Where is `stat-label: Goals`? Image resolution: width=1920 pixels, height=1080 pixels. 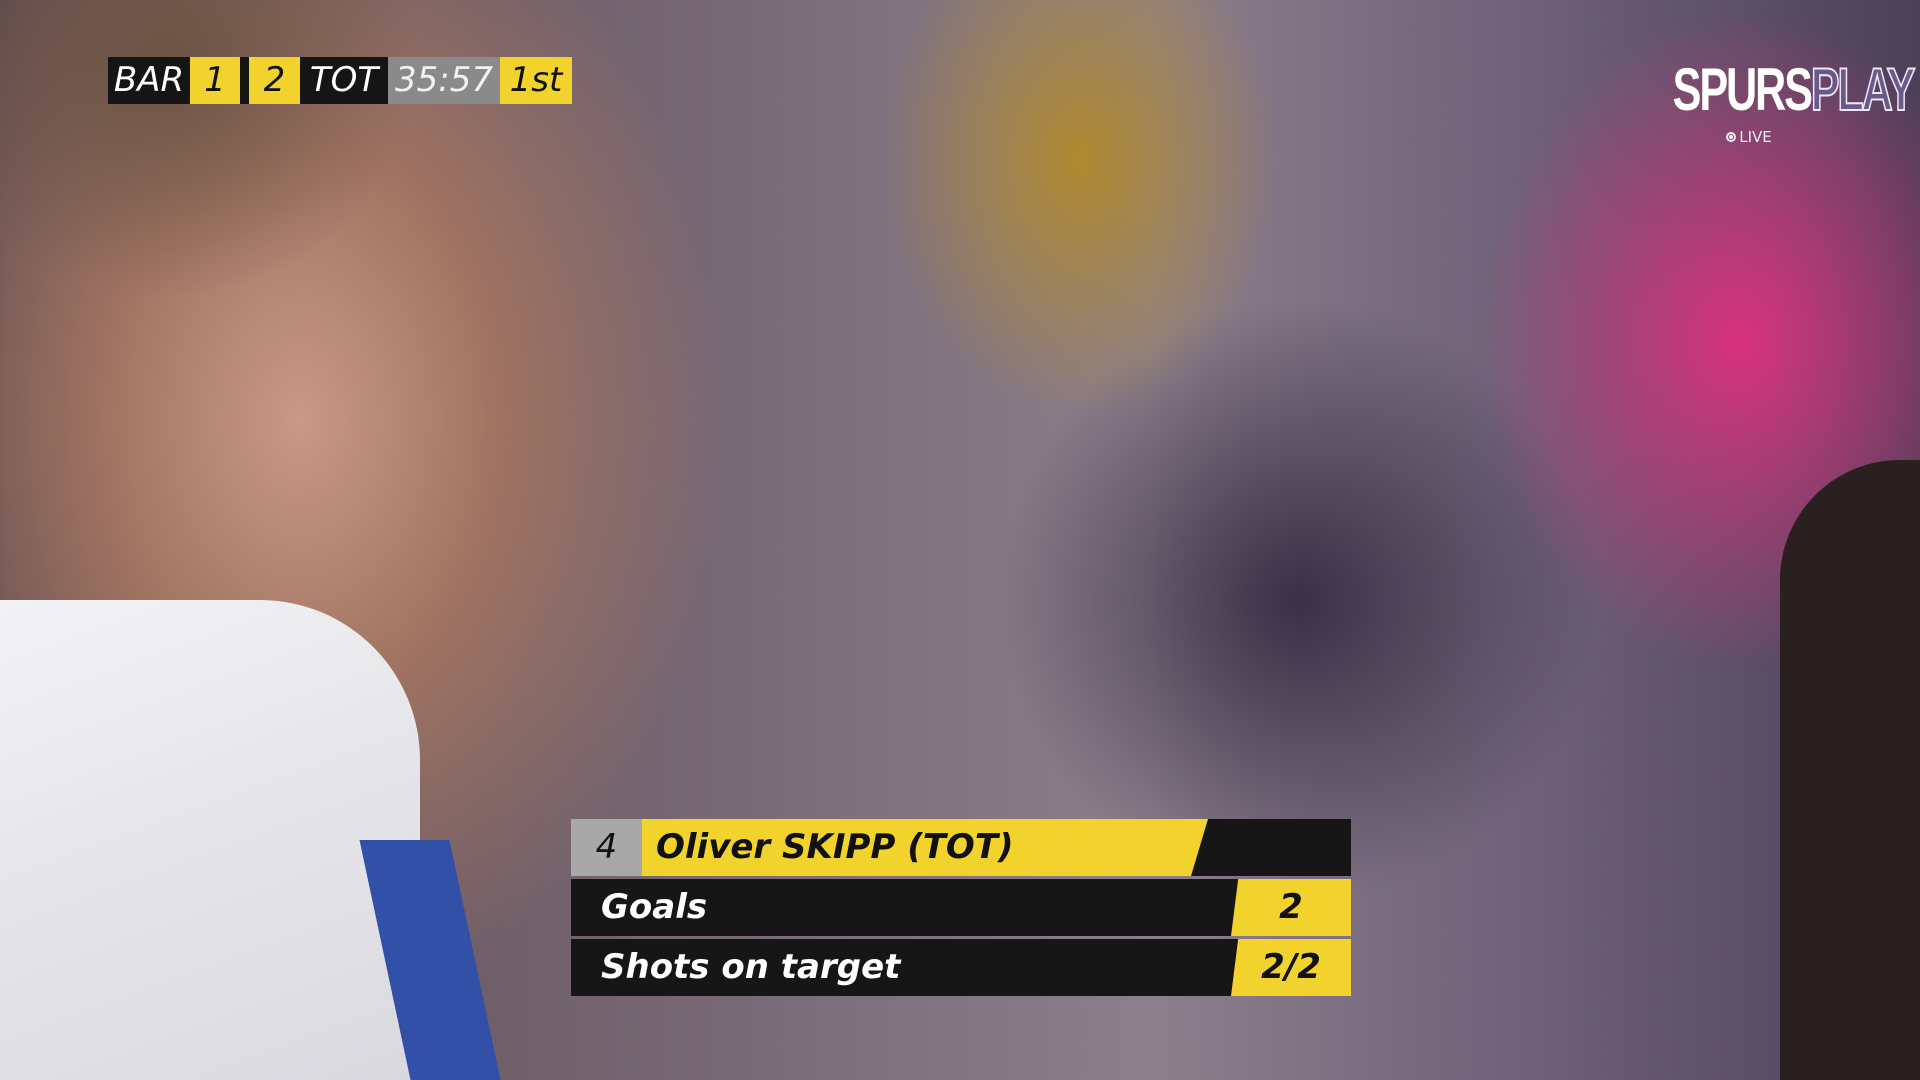 stat-label: Goals is located at coordinates (654, 907).